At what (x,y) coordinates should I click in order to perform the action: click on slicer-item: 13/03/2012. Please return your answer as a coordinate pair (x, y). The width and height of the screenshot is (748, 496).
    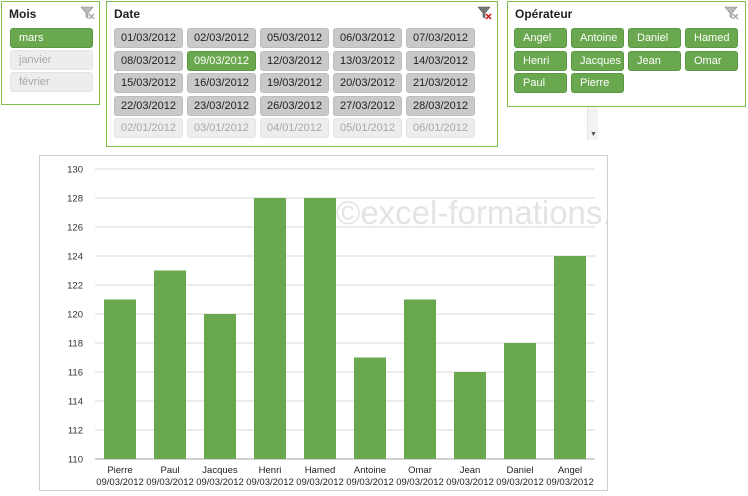
    Looking at the image, I should click on (367, 60).